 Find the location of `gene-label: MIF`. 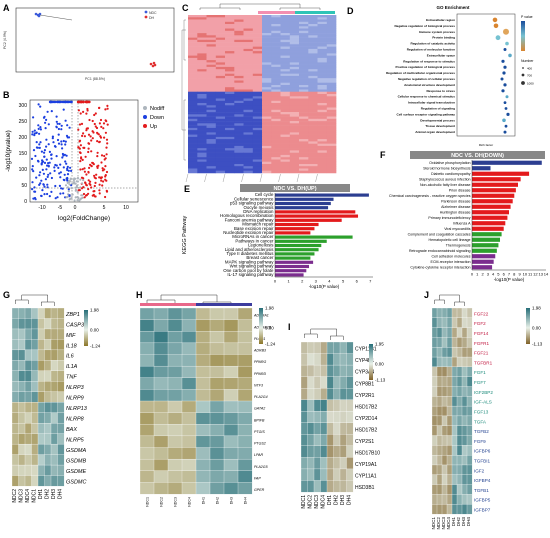

gene-label: MIF is located at coordinates (71, 336).